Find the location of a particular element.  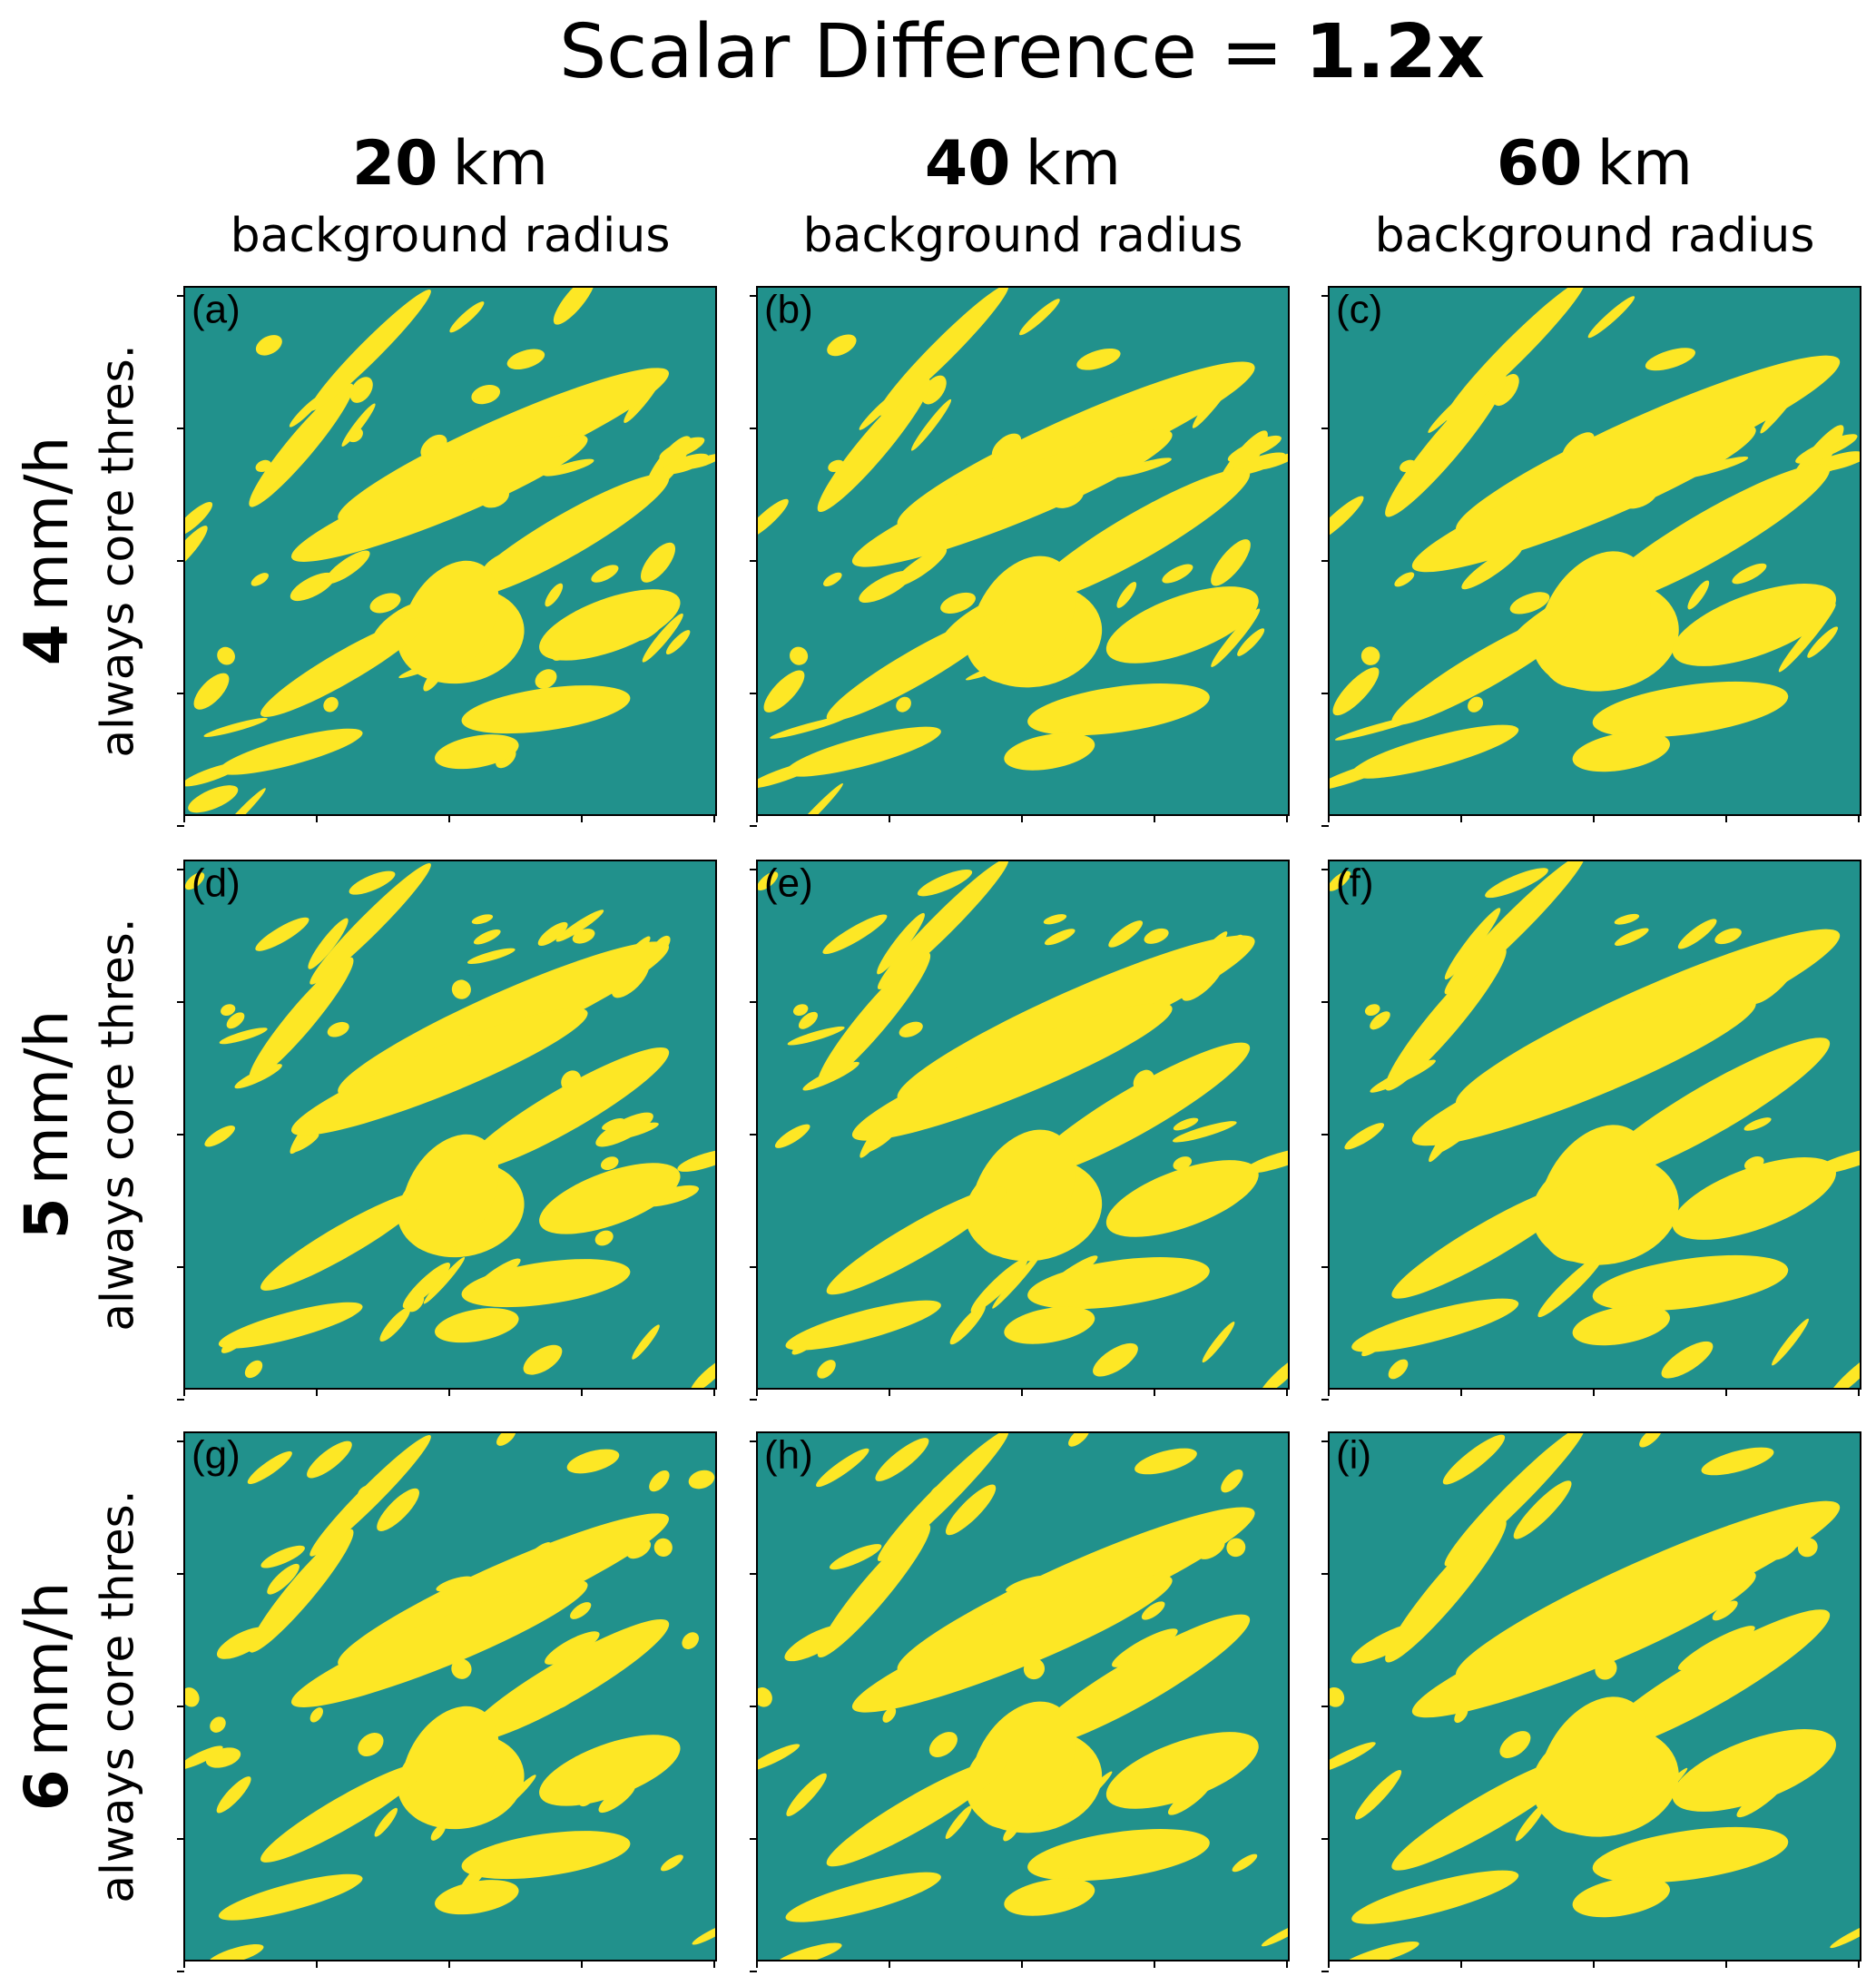

panel-label: (h) is located at coordinates (788, 1455).